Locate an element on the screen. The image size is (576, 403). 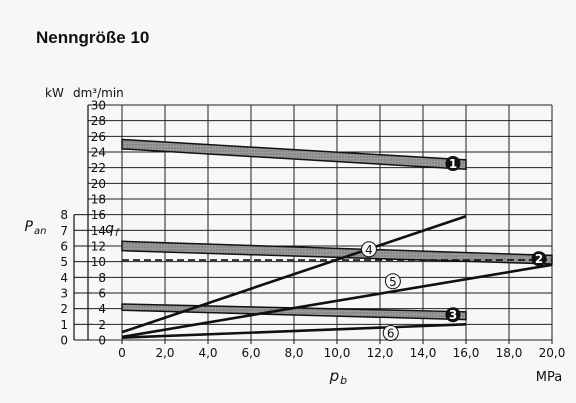
x-tick-label: 16,0 is located at coordinates (466, 353).